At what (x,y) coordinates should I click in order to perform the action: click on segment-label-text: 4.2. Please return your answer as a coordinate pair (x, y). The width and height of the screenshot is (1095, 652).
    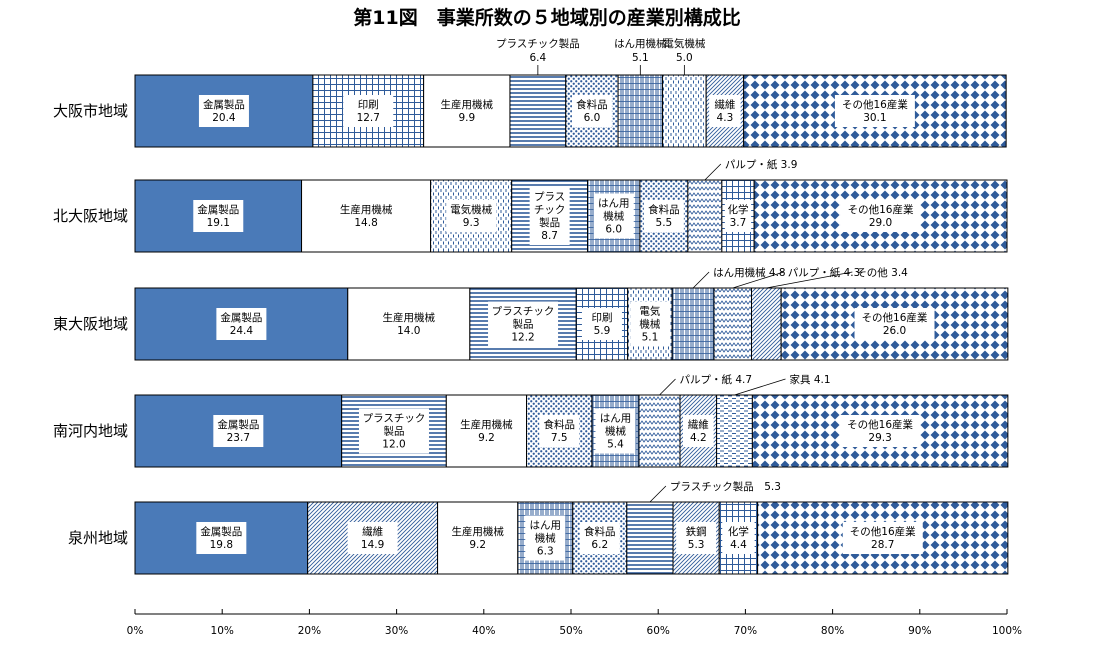
    Looking at the image, I should click on (698, 438).